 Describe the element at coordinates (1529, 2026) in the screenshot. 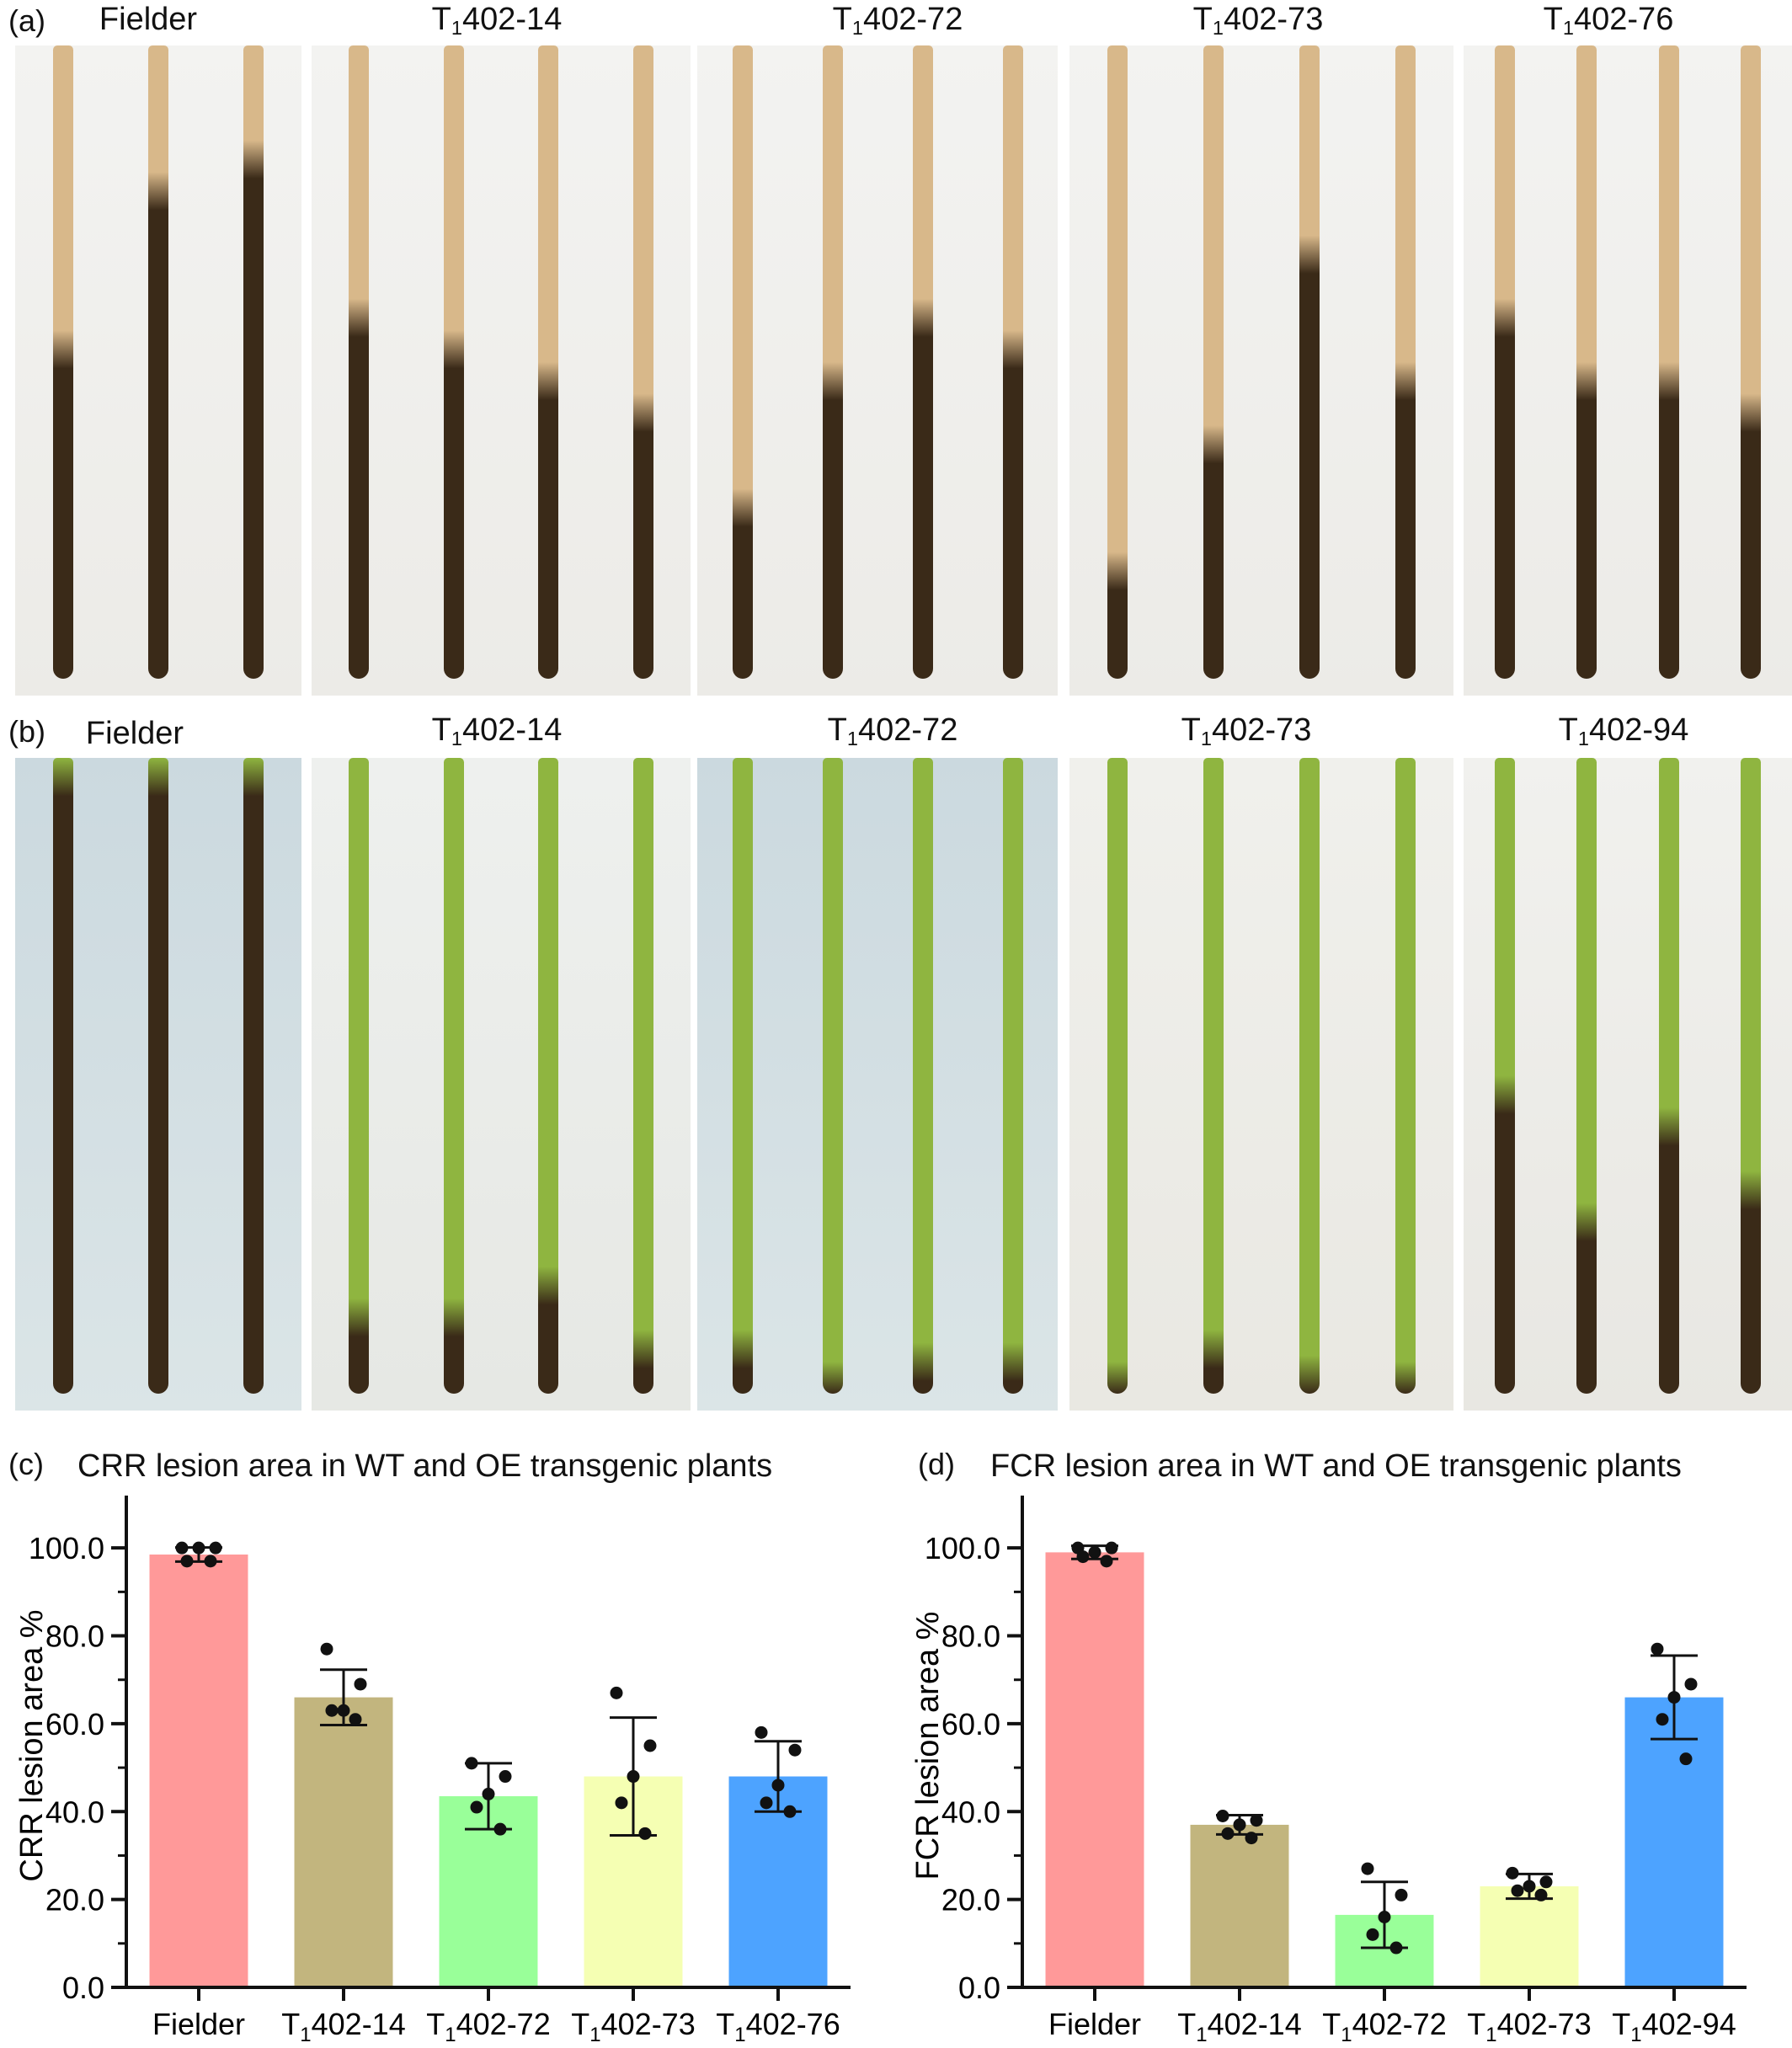

I see `fcr-x-tick-label-3: T1402-73` at that location.